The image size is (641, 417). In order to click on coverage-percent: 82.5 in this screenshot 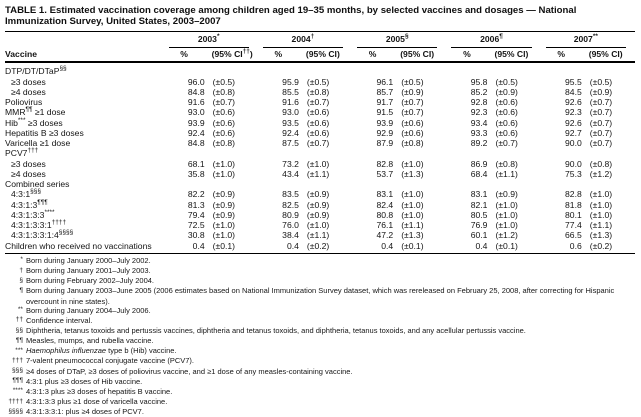, I will do `click(290, 204)`.